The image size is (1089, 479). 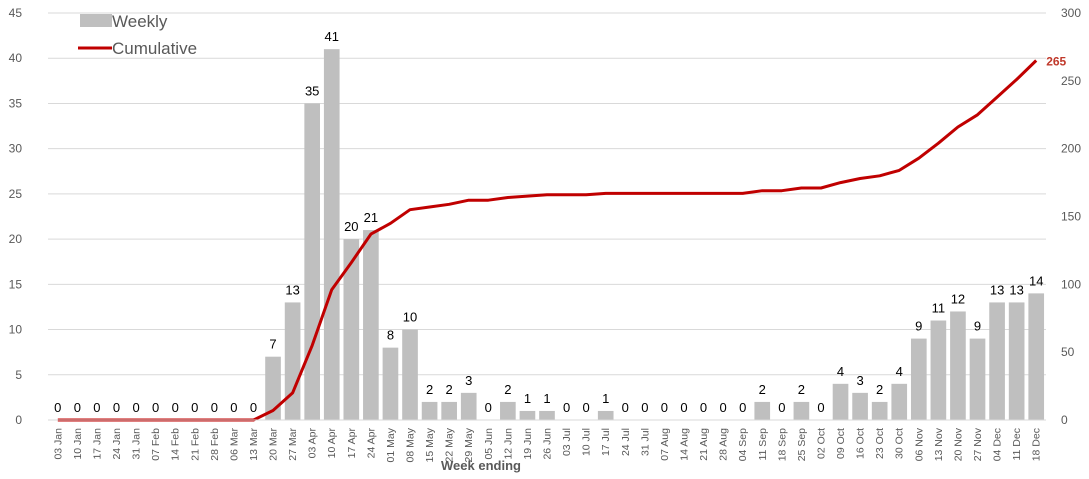 What do you see at coordinates (684, 444) in the screenshot?
I see `x-tick-label: 14 Aug` at bounding box center [684, 444].